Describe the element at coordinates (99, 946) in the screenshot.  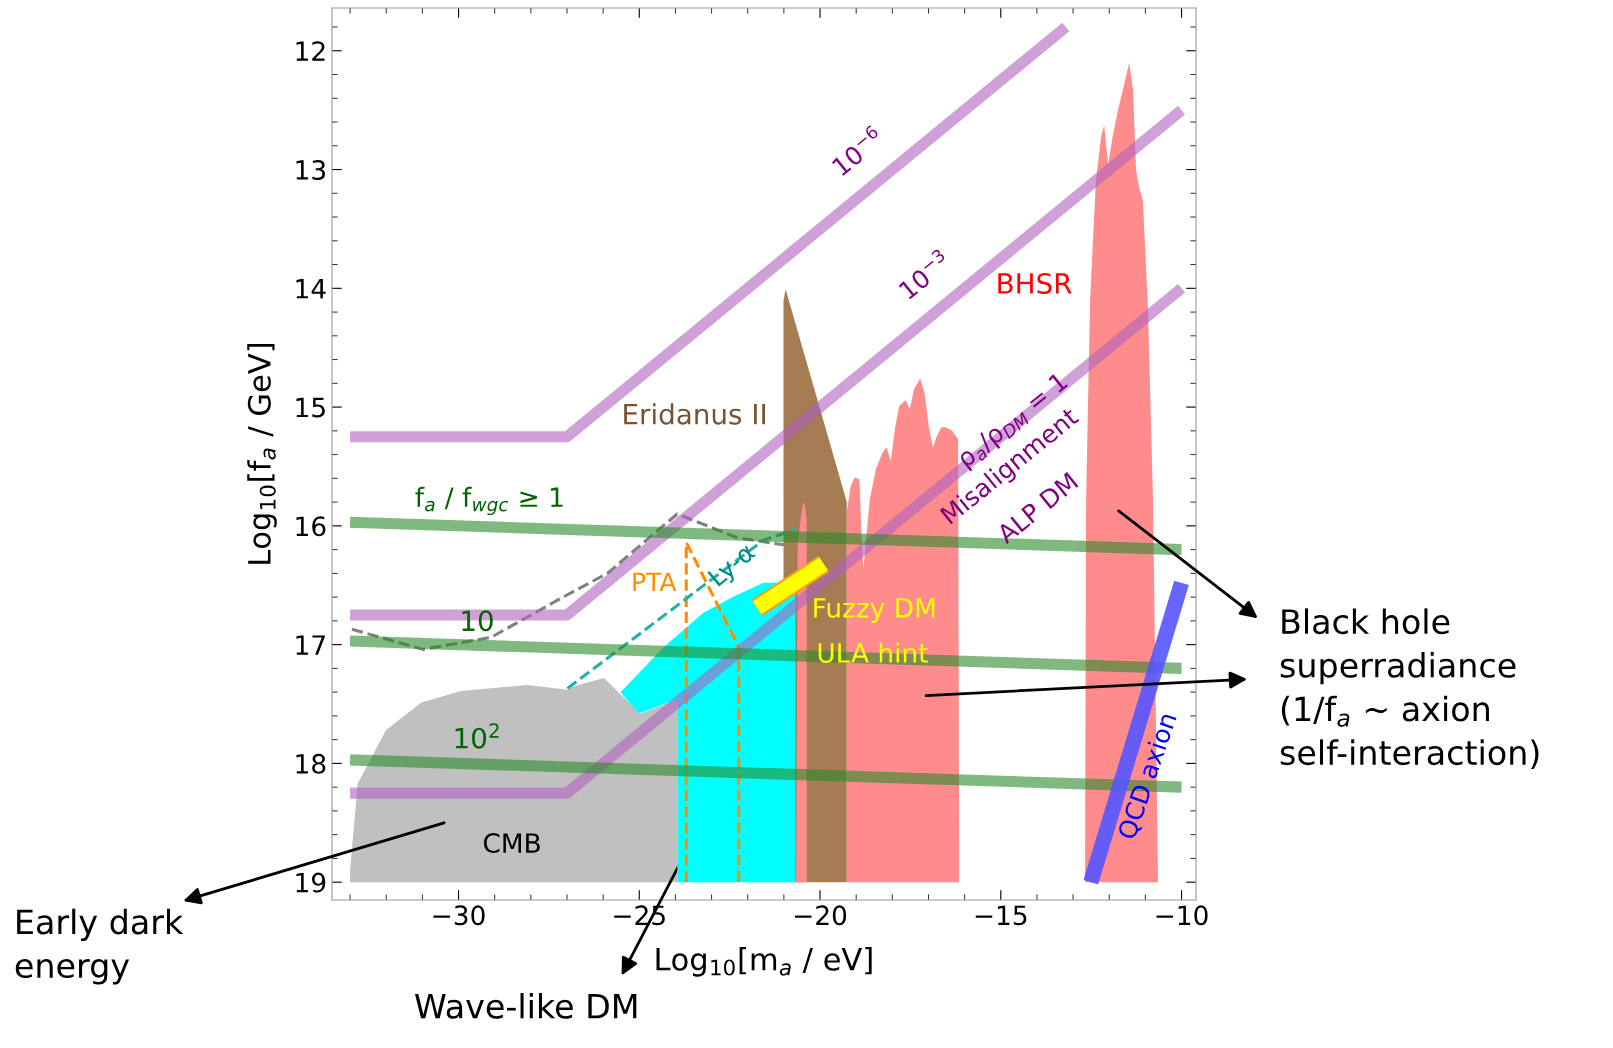
I see `text: Early dark energy` at that location.